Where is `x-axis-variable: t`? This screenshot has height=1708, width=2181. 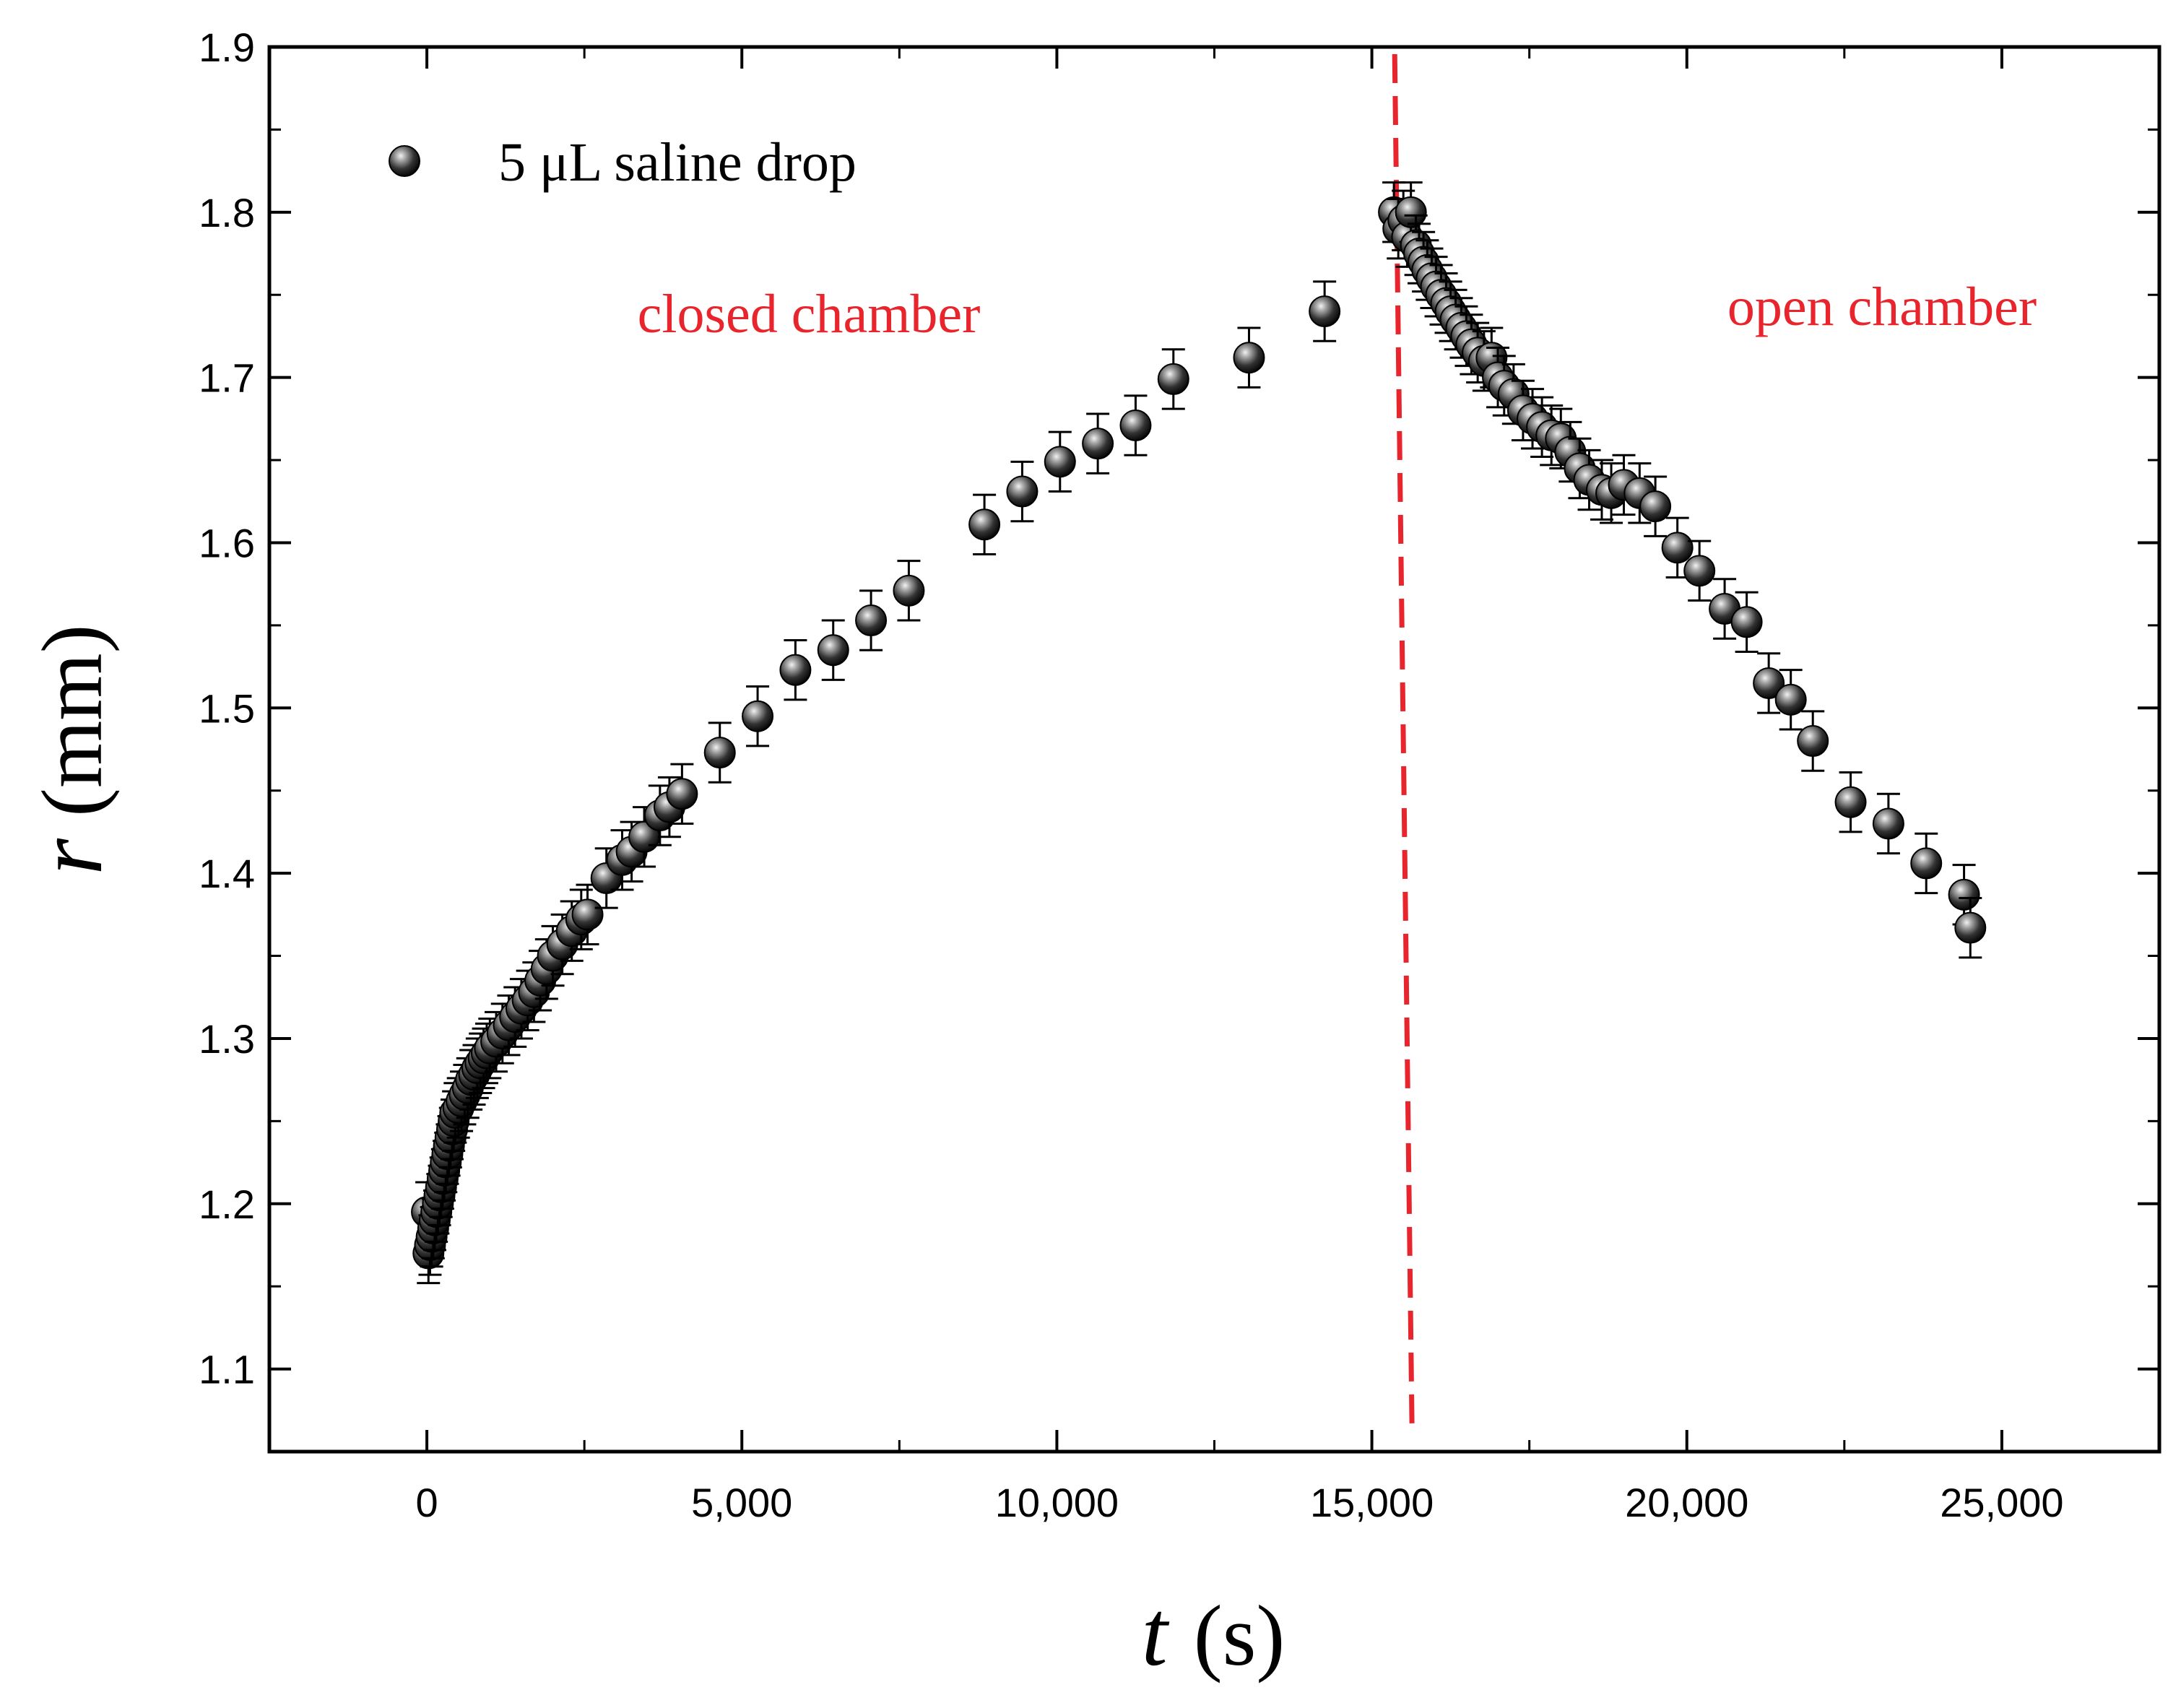 x-axis-variable: t is located at coordinates (1156, 1634).